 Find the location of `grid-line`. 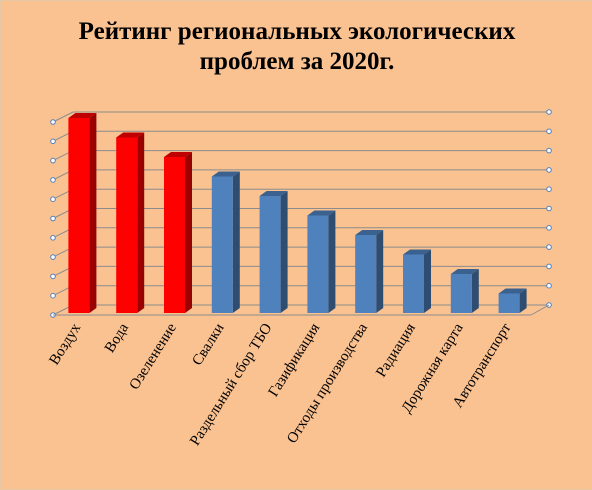

grid-line is located at coordinates (300, 117).